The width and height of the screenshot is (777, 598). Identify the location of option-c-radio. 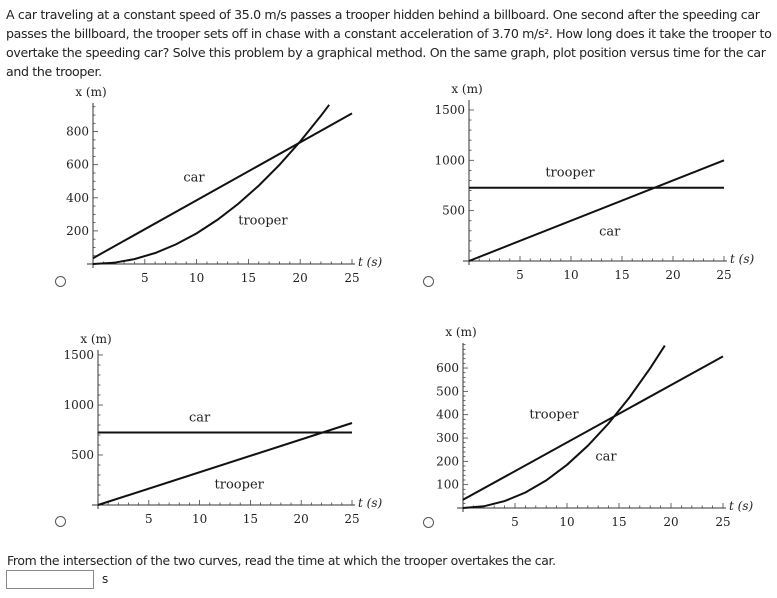
(60, 521).